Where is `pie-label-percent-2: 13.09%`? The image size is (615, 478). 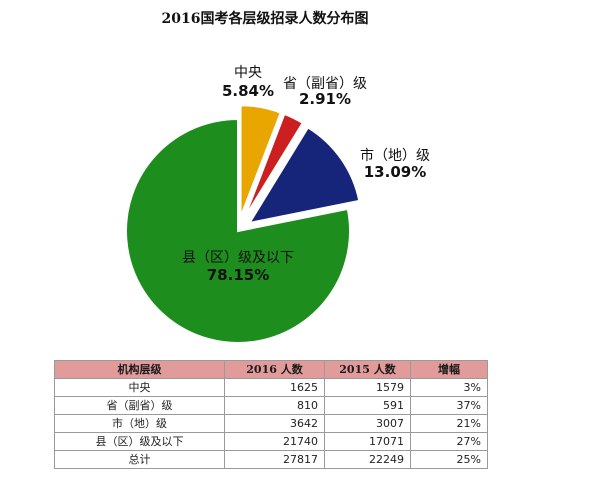 pie-label-percent-2: 13.09% is located at coordinates (395, 172).